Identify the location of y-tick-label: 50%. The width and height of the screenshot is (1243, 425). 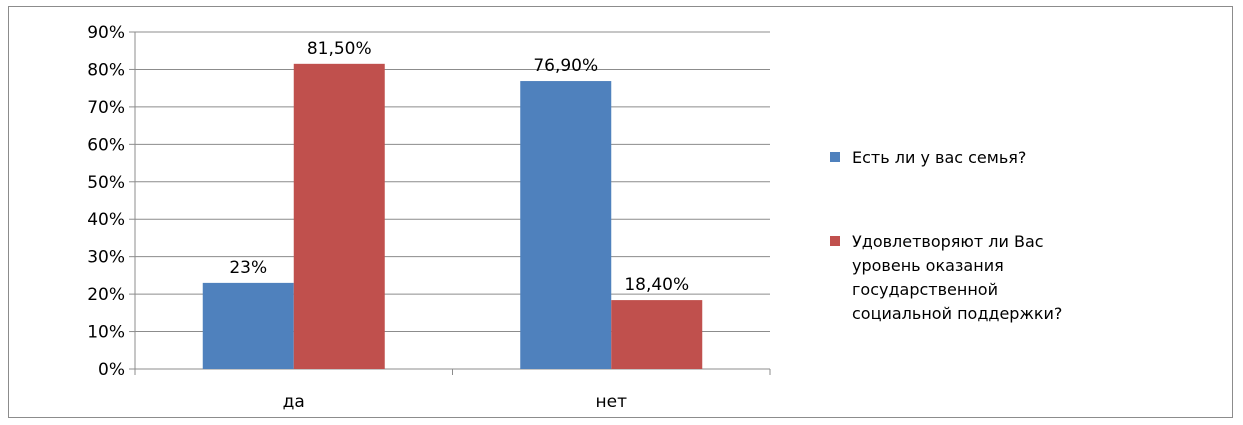
(106, 183).